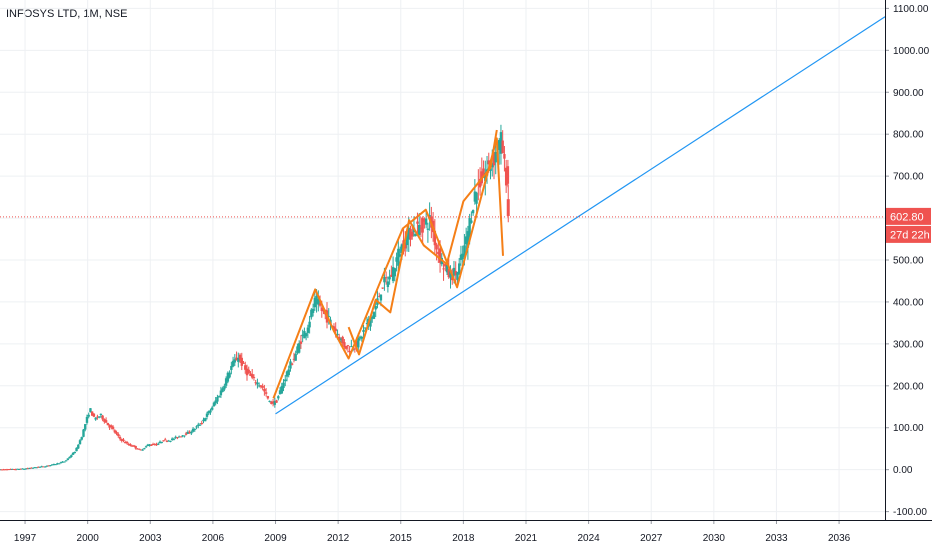 This screenshot has height=550, width=932. What do you see at coordinates (908, 302) in the screenshot?
I see `y-tick-label: 400.00` at bounding box center [908, 302].